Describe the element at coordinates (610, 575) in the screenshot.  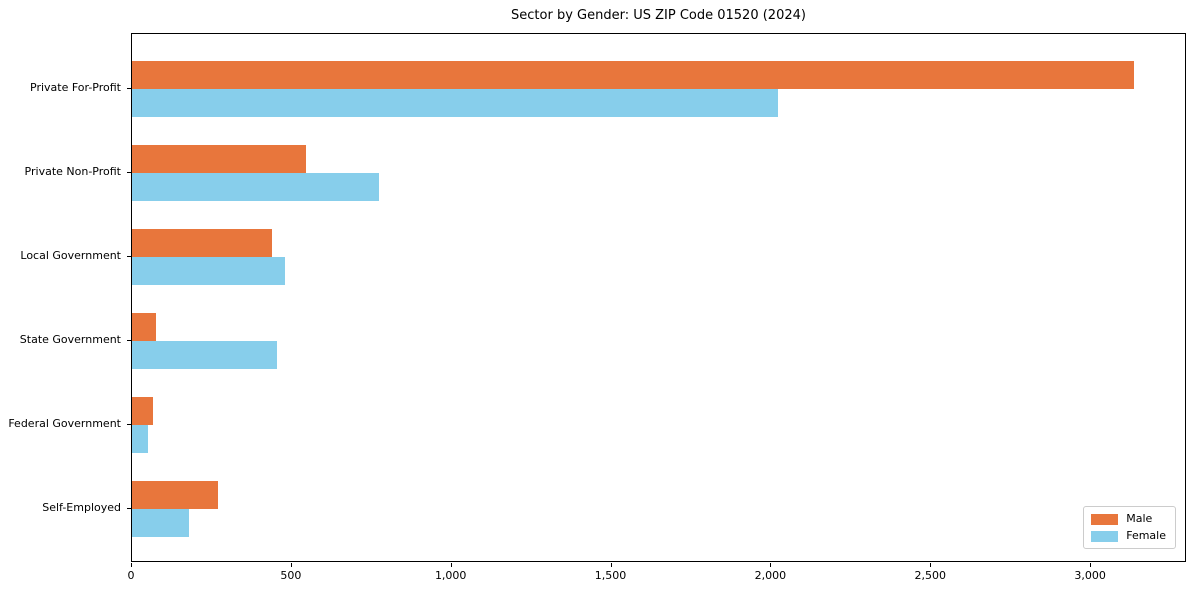
I see `x-tick-label-1-500: 1,500` at that location.